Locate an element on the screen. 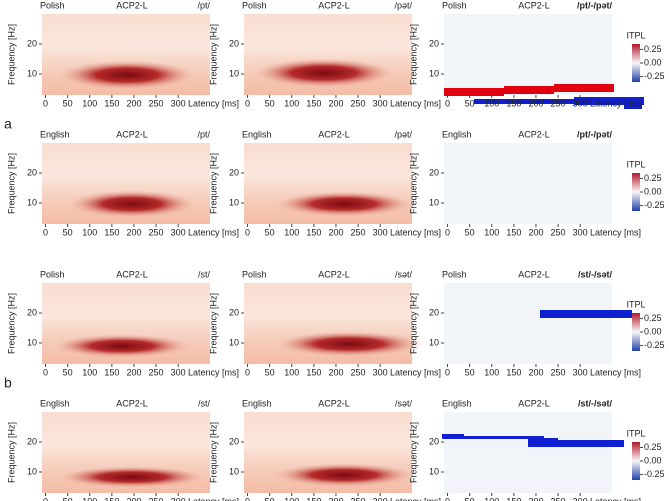 Image resolution: width=669 pixels, height=501 pixels. colorbar-tick-label: 0.25 is located at coordinates (653, 447).